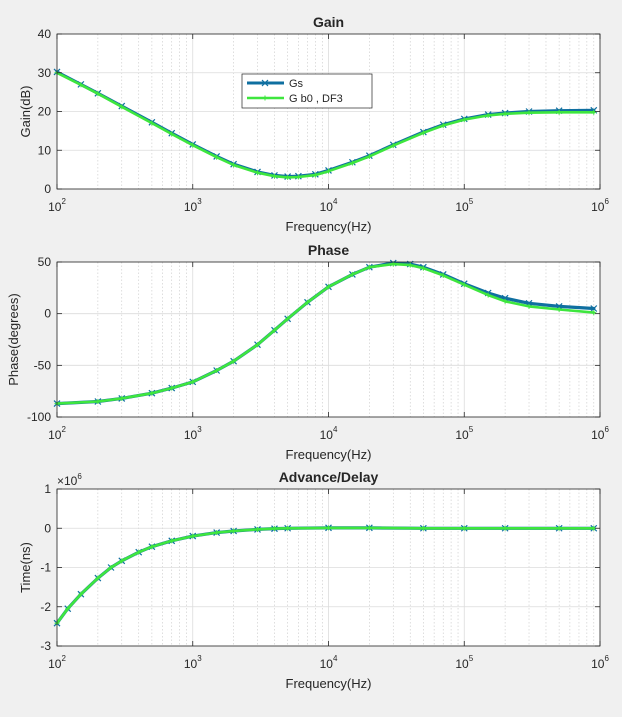 This screenshot has height=717, width=622. Describe the element at coordinates (45, 150) in the screenshot. I see `y-tick-label: 10` at that location.